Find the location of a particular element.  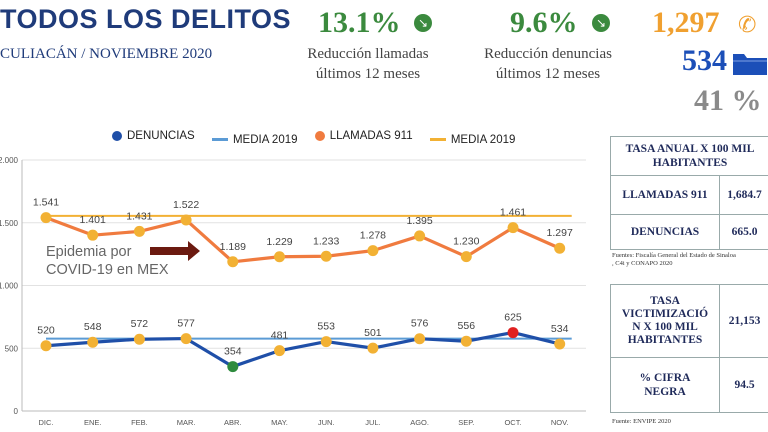

label-denuncias: 625 is located at coordinates (513, 318).